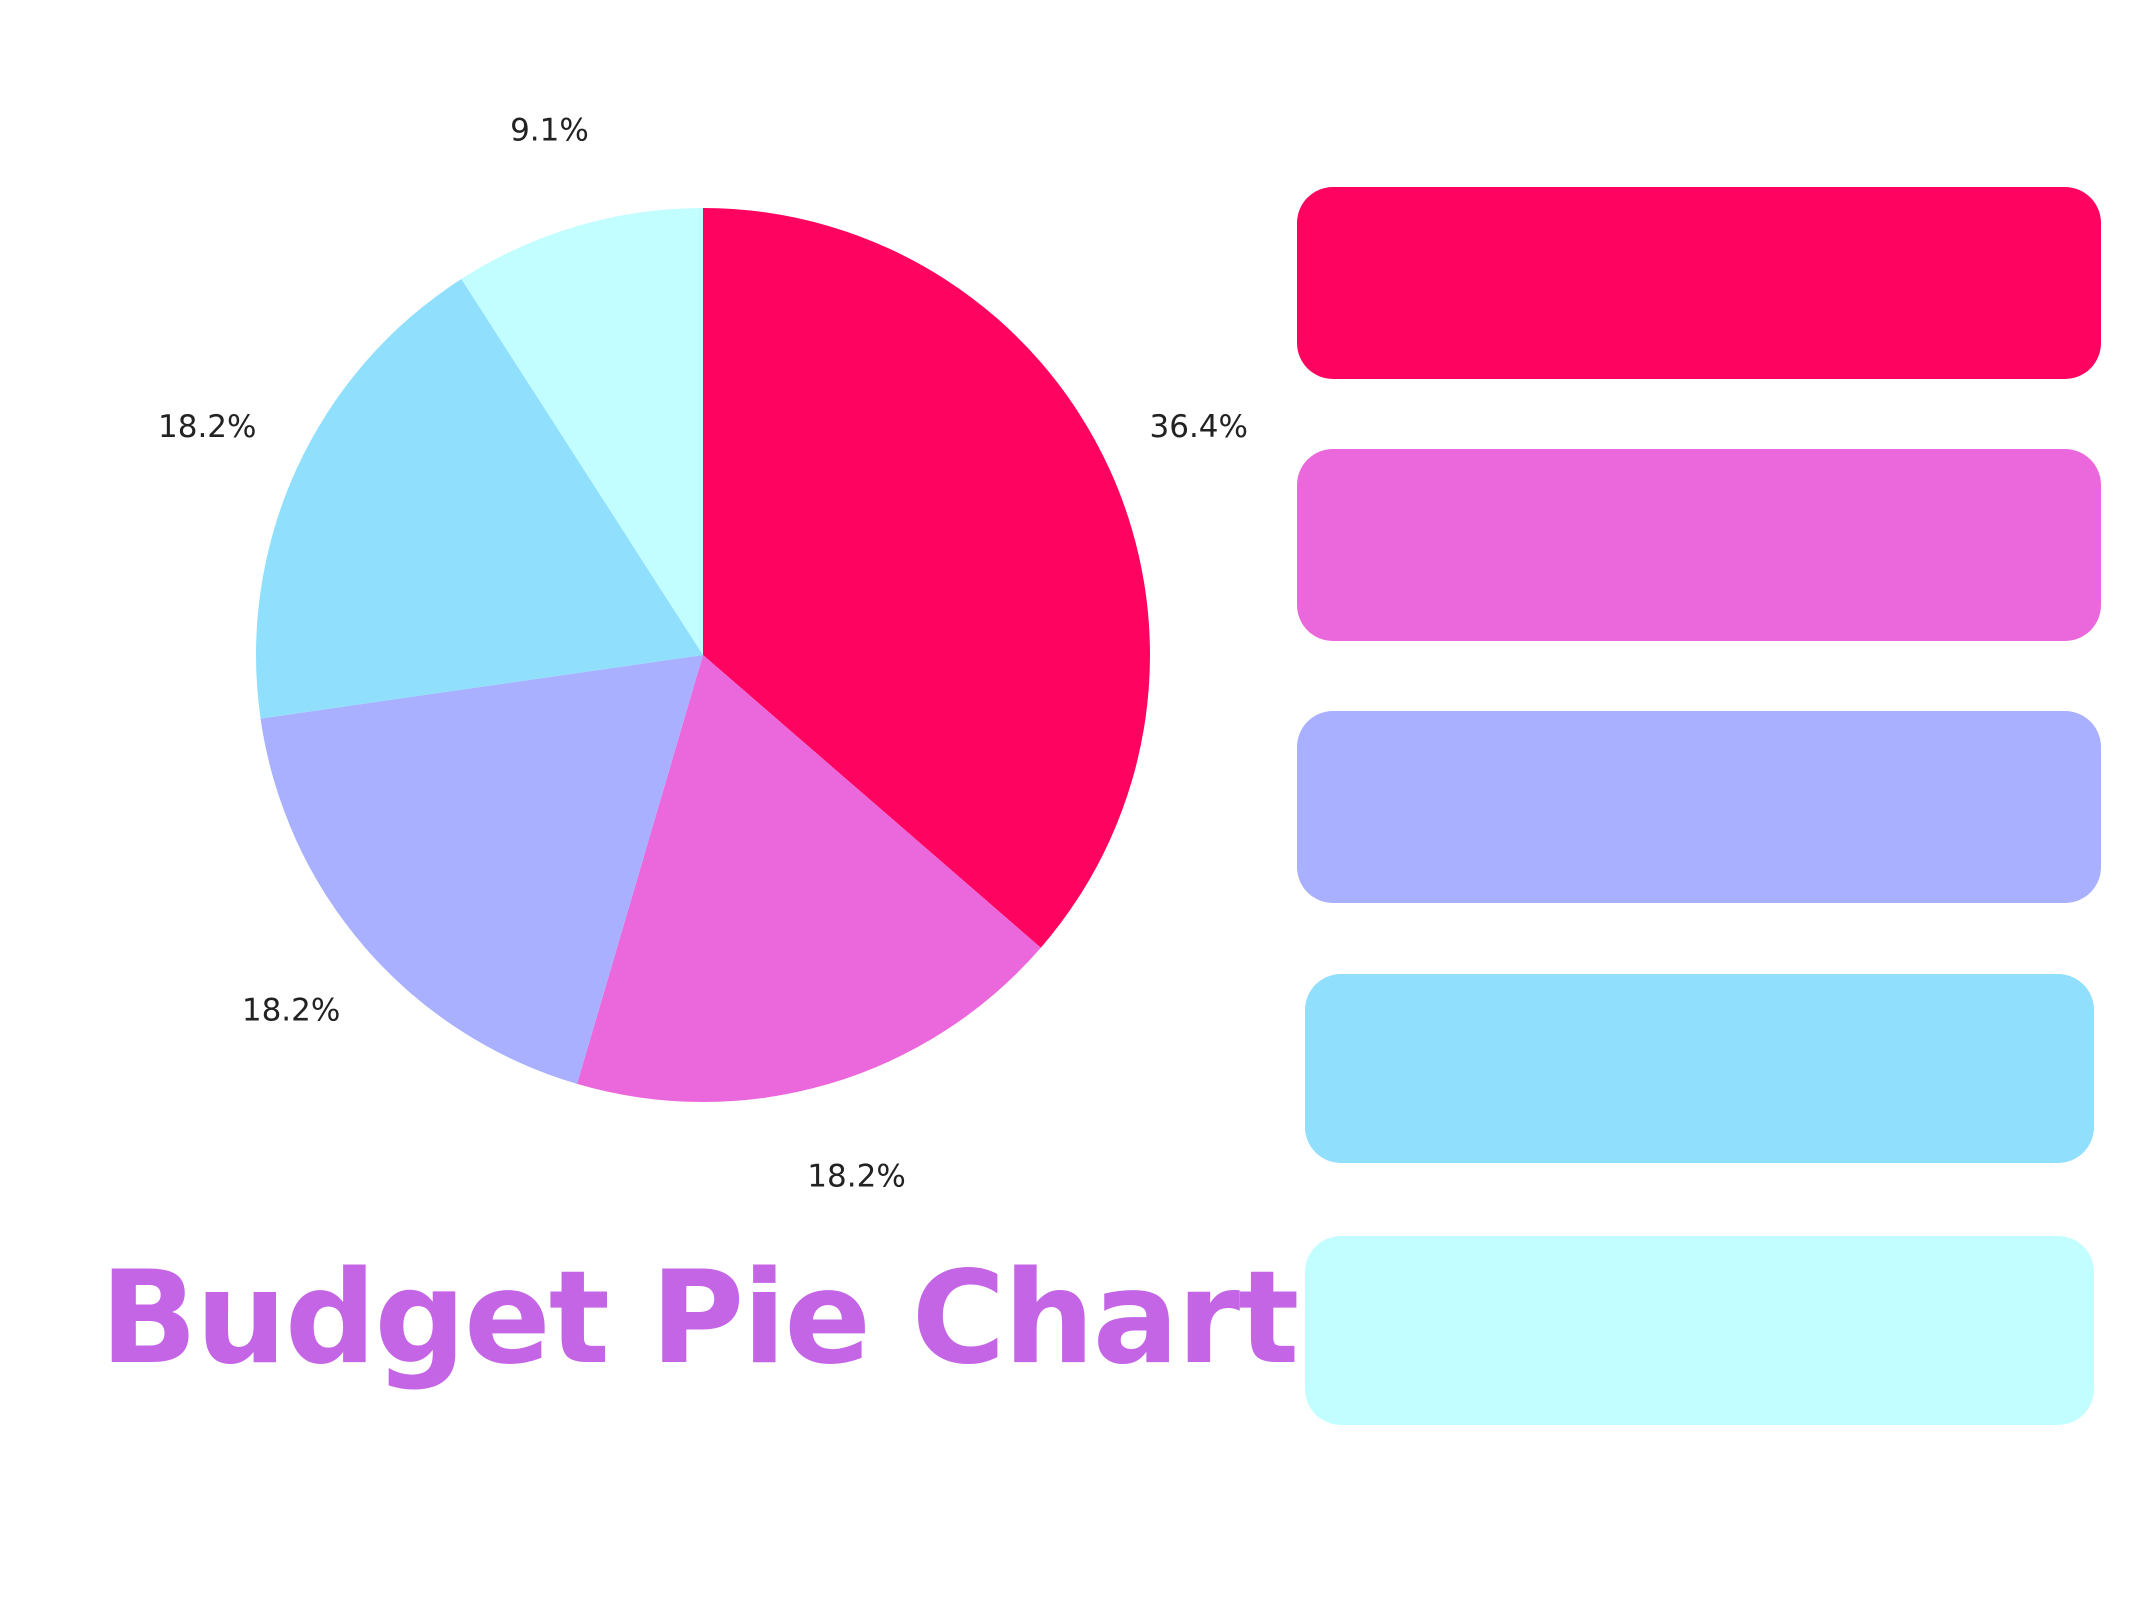 The width and height of the screenshot is (2134, 1600). Describe the element at coordinates (699, 1318) in the screenshot. I see `chart-title: Budget Pie Chart` at that location.